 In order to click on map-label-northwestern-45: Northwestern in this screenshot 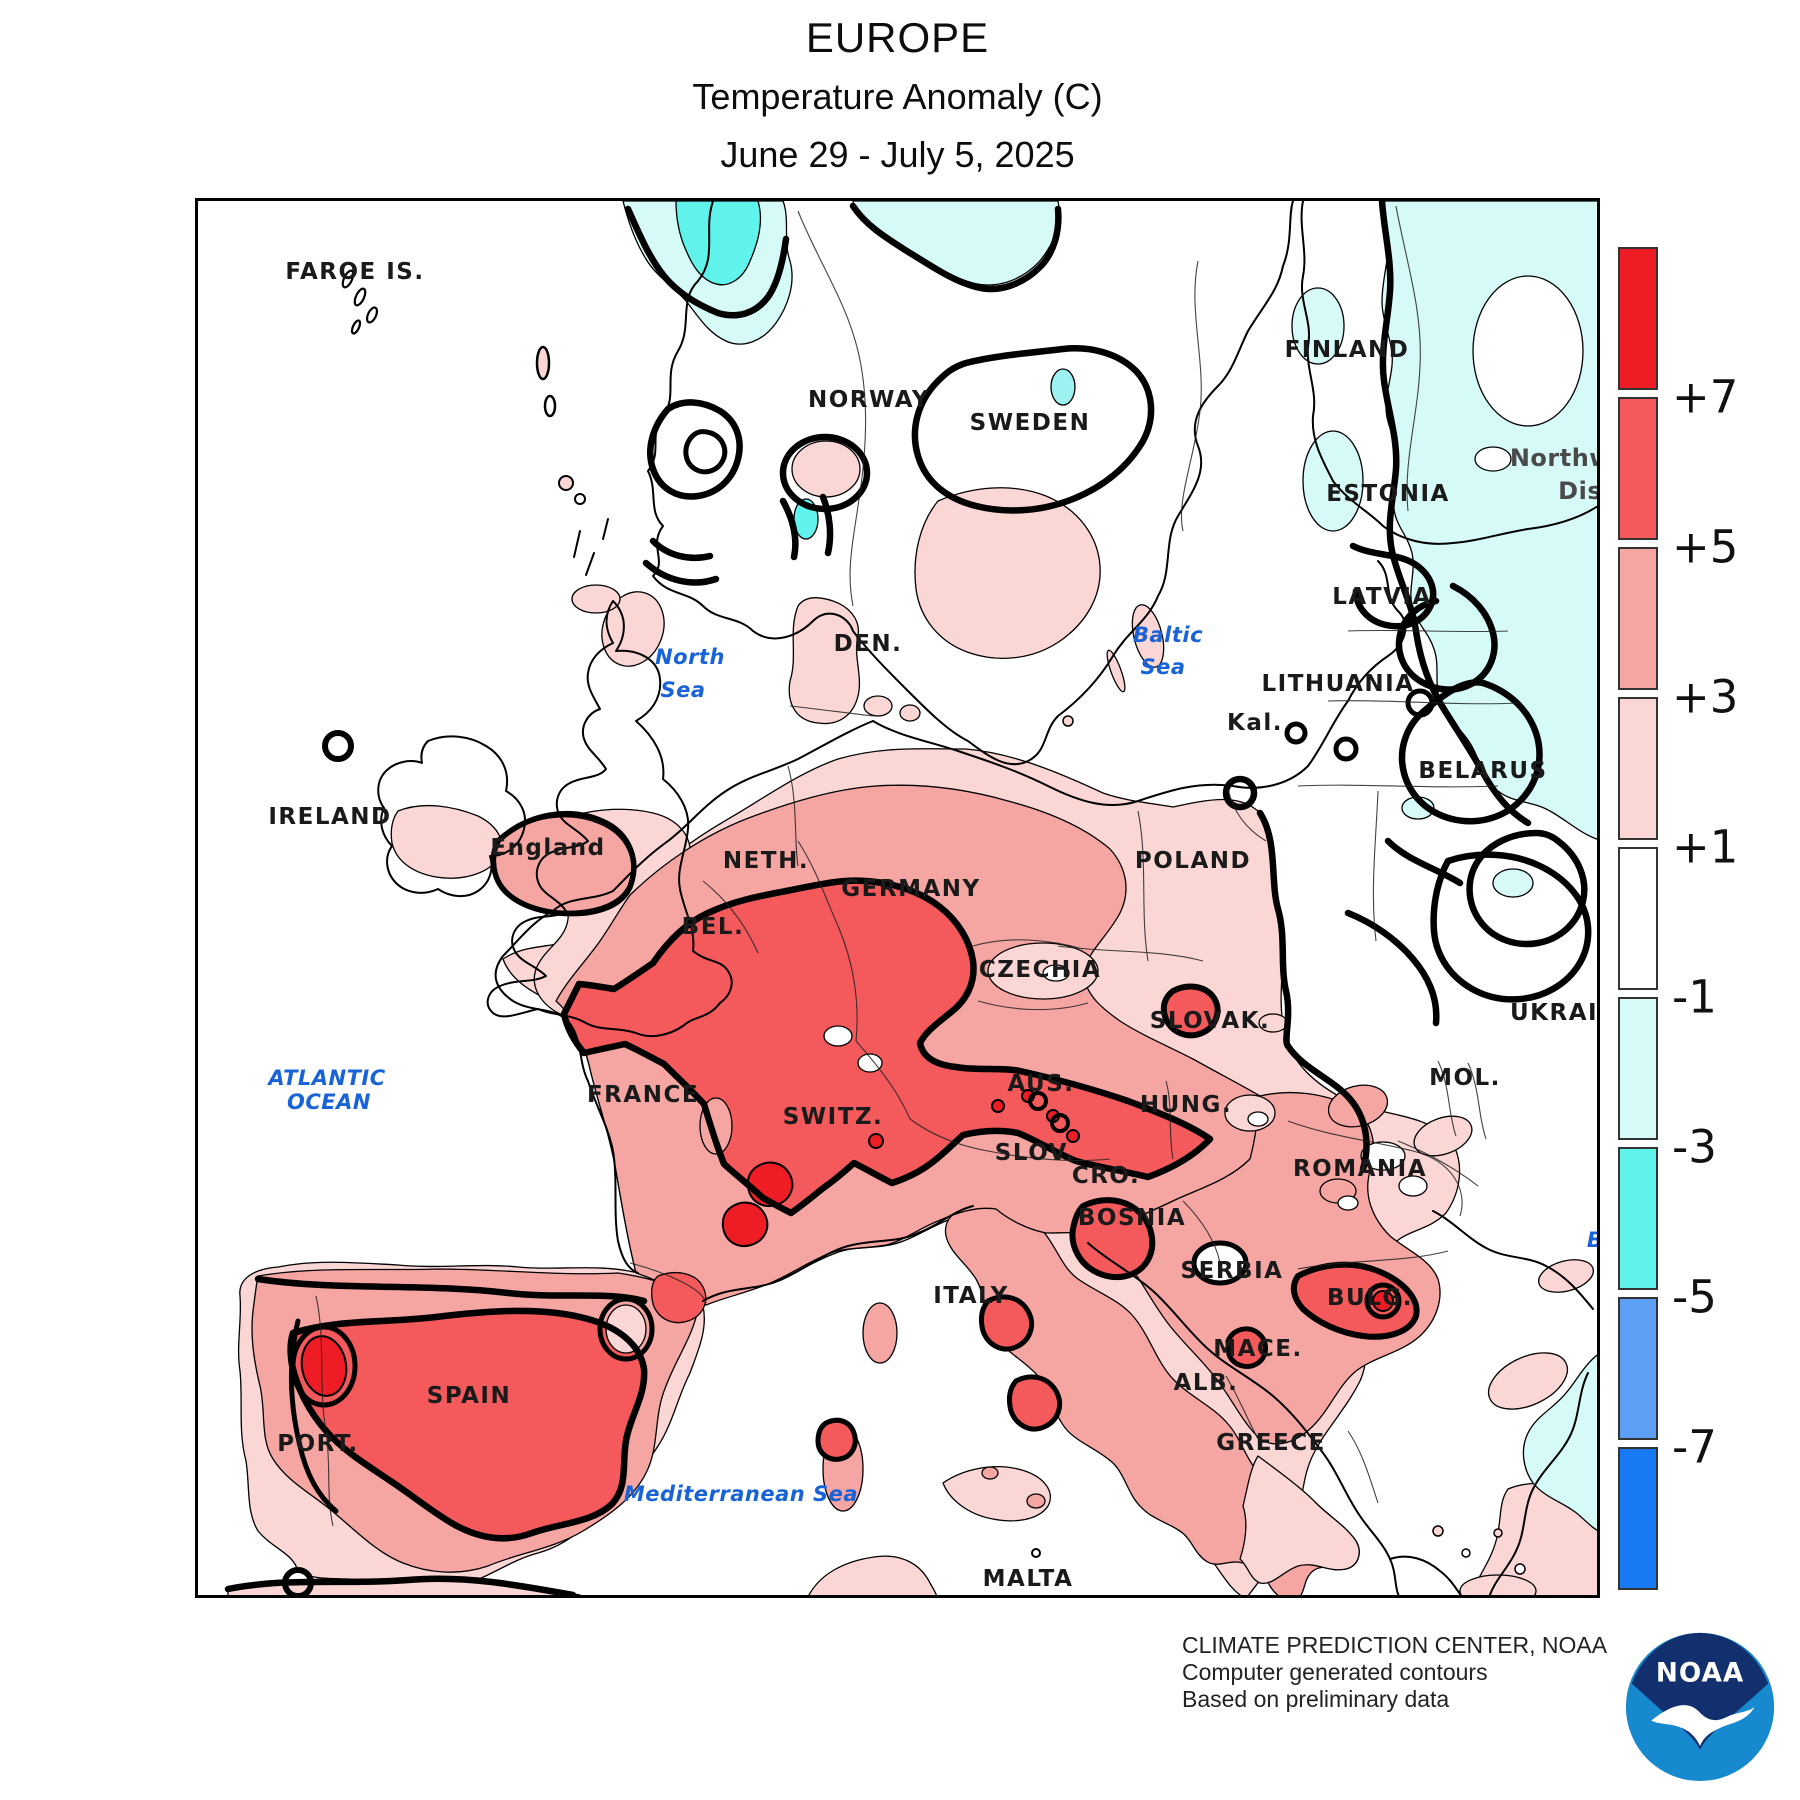, I will do `click(1553, 458)`.